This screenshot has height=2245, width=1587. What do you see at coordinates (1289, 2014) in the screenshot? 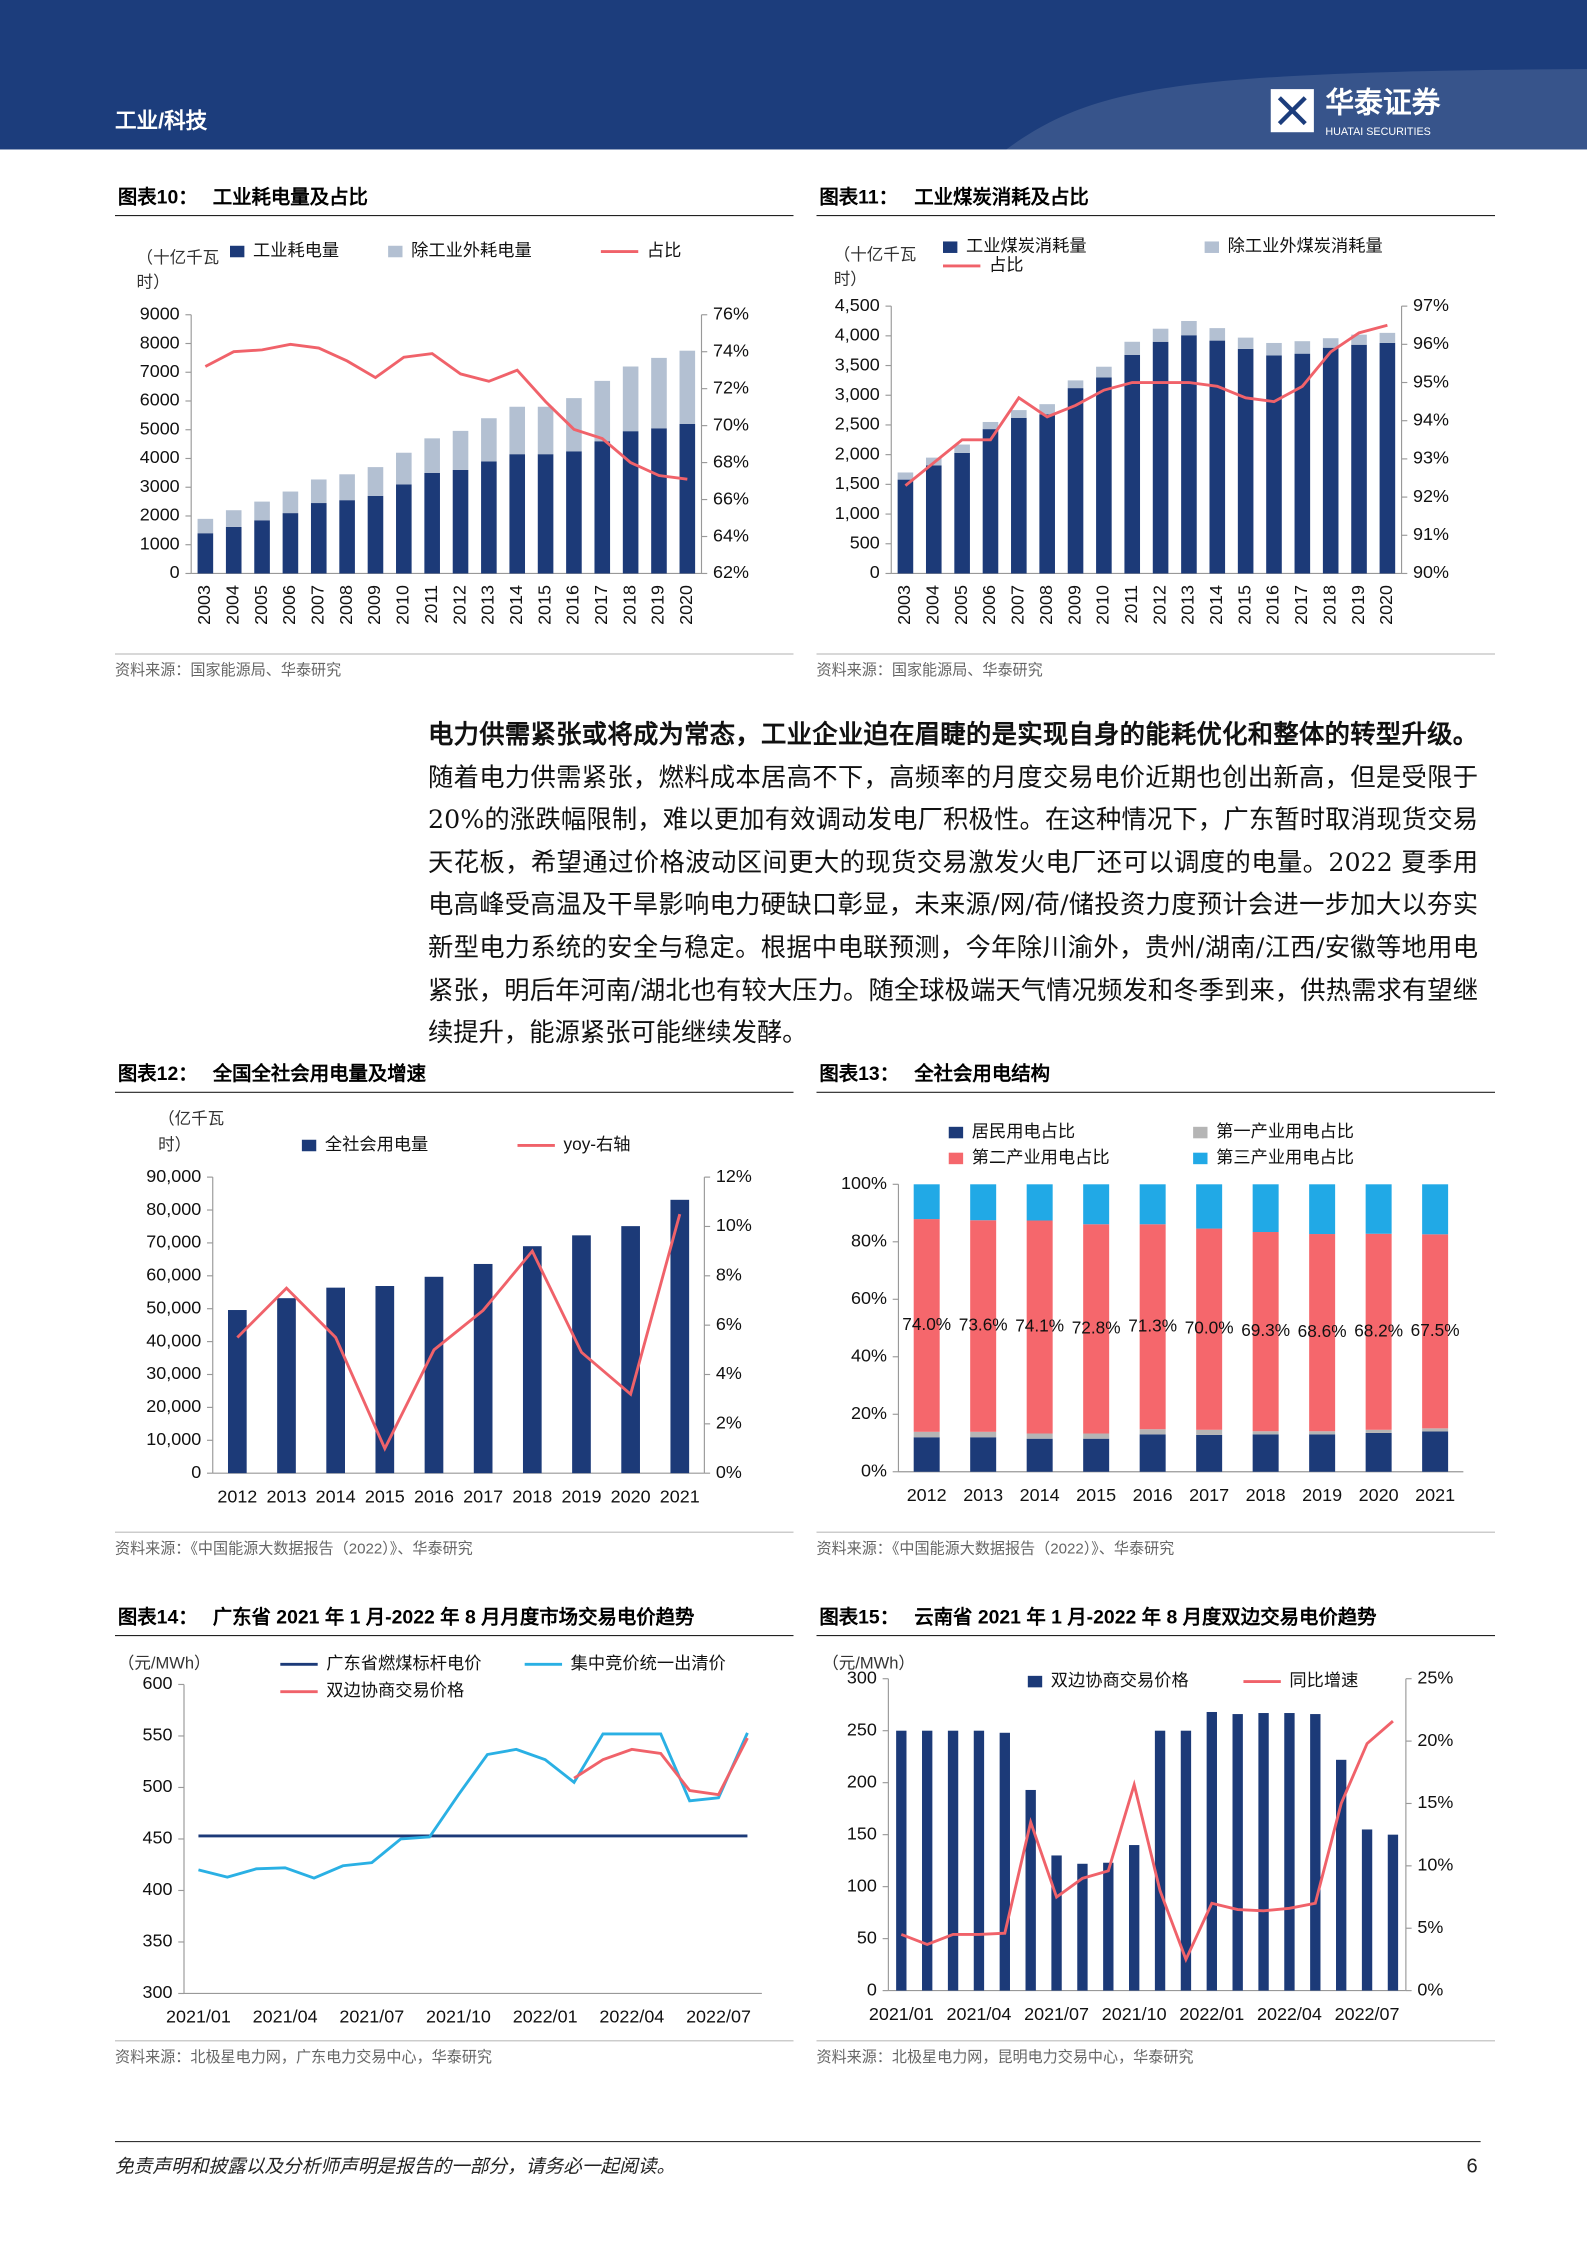
I see `x-tick-label: 2022/04` at bounding box center [1289, 2014].